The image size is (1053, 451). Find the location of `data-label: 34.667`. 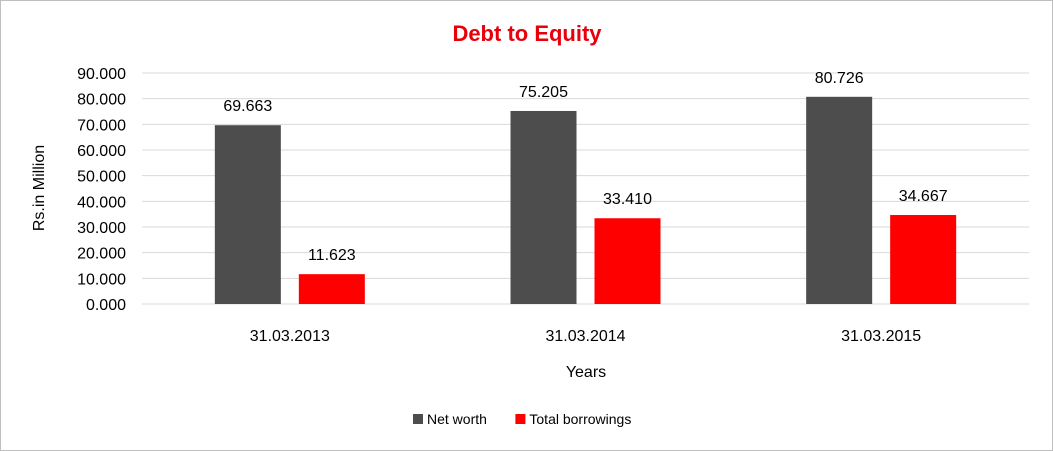

data-label: 34.667 is located at coordinates (923, 196).